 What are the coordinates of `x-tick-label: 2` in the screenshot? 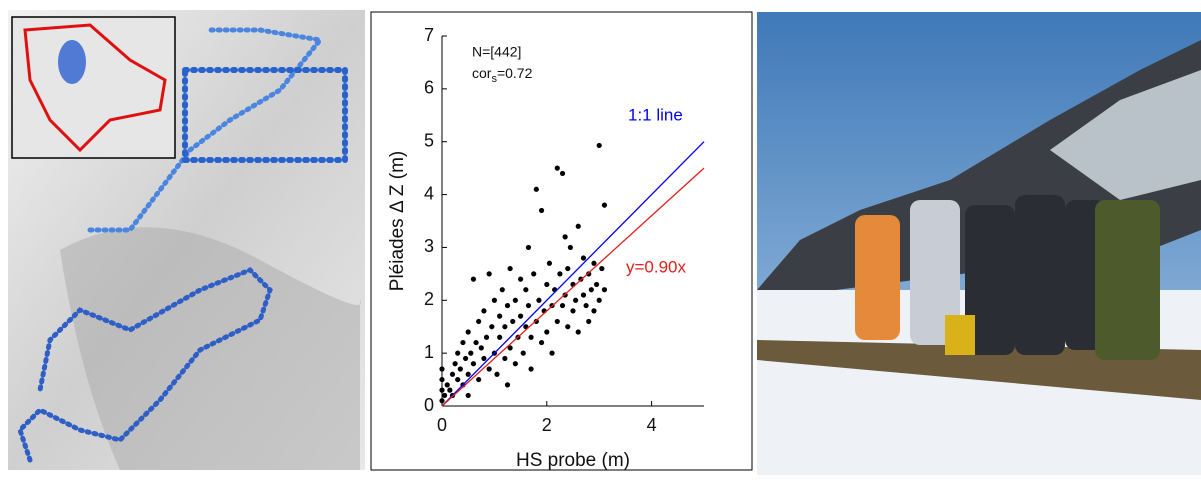 It's located at (547, 425).